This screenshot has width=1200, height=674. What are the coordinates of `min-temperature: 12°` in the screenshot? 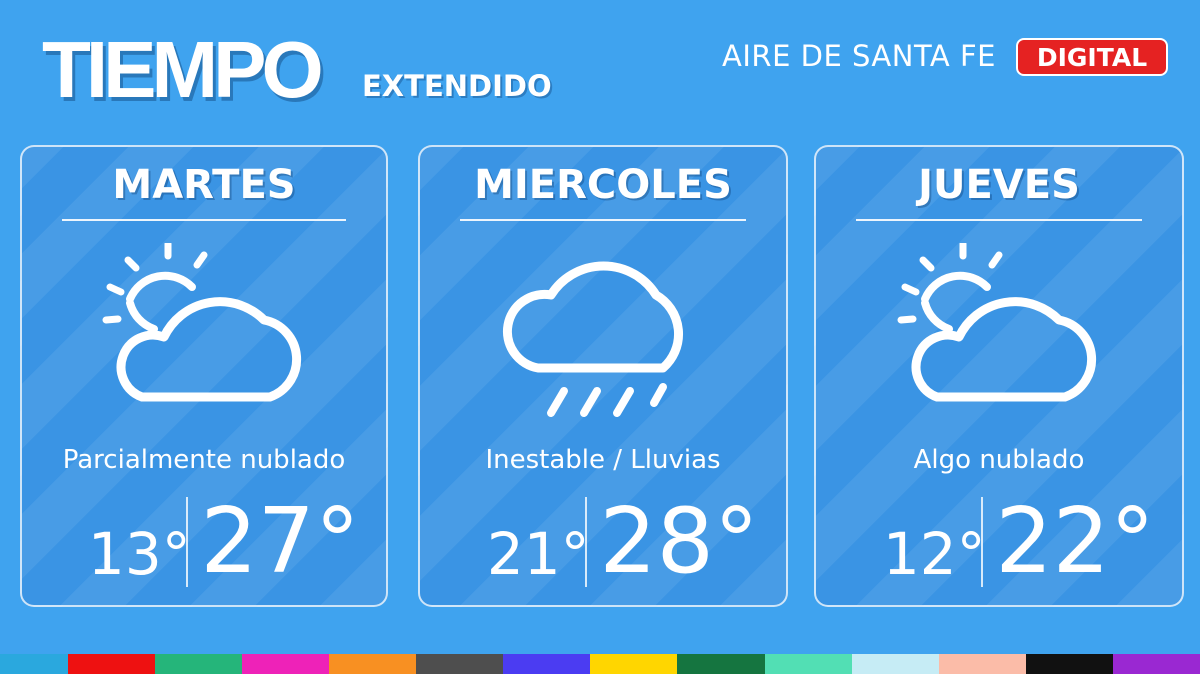 It's located at (934, 554).